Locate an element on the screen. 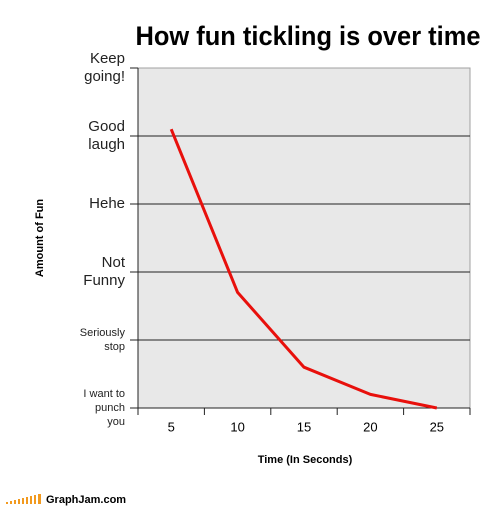 The height and width of the screenshot is (509, 504). y-tick-label: Not Funny is located at coordinates (104, 271).